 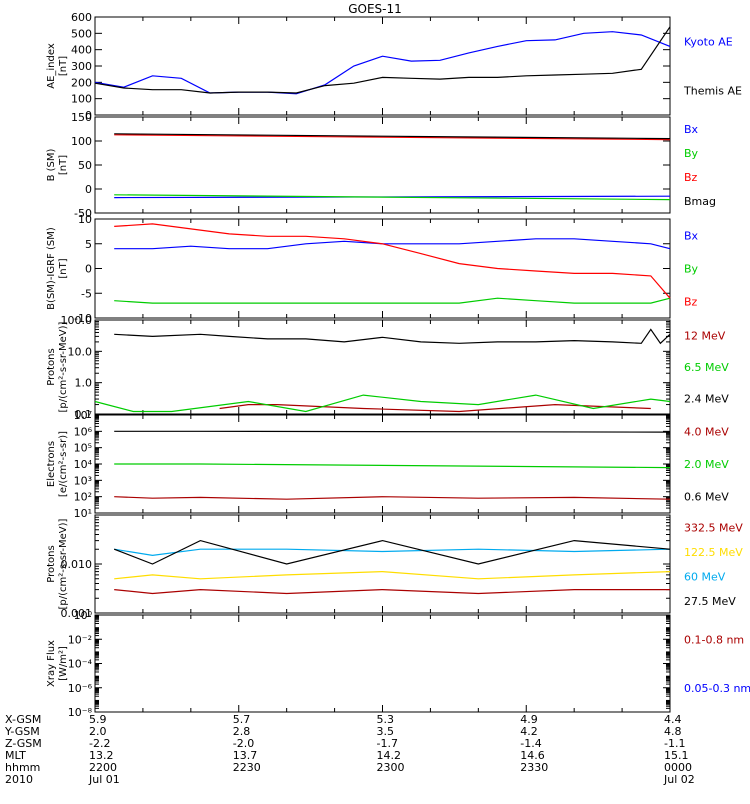 What do you see at coordinates (717, 688) in the screenshot?
I see `legend-label: 0.05-0.3 nm` at bounding box center [717, 688].